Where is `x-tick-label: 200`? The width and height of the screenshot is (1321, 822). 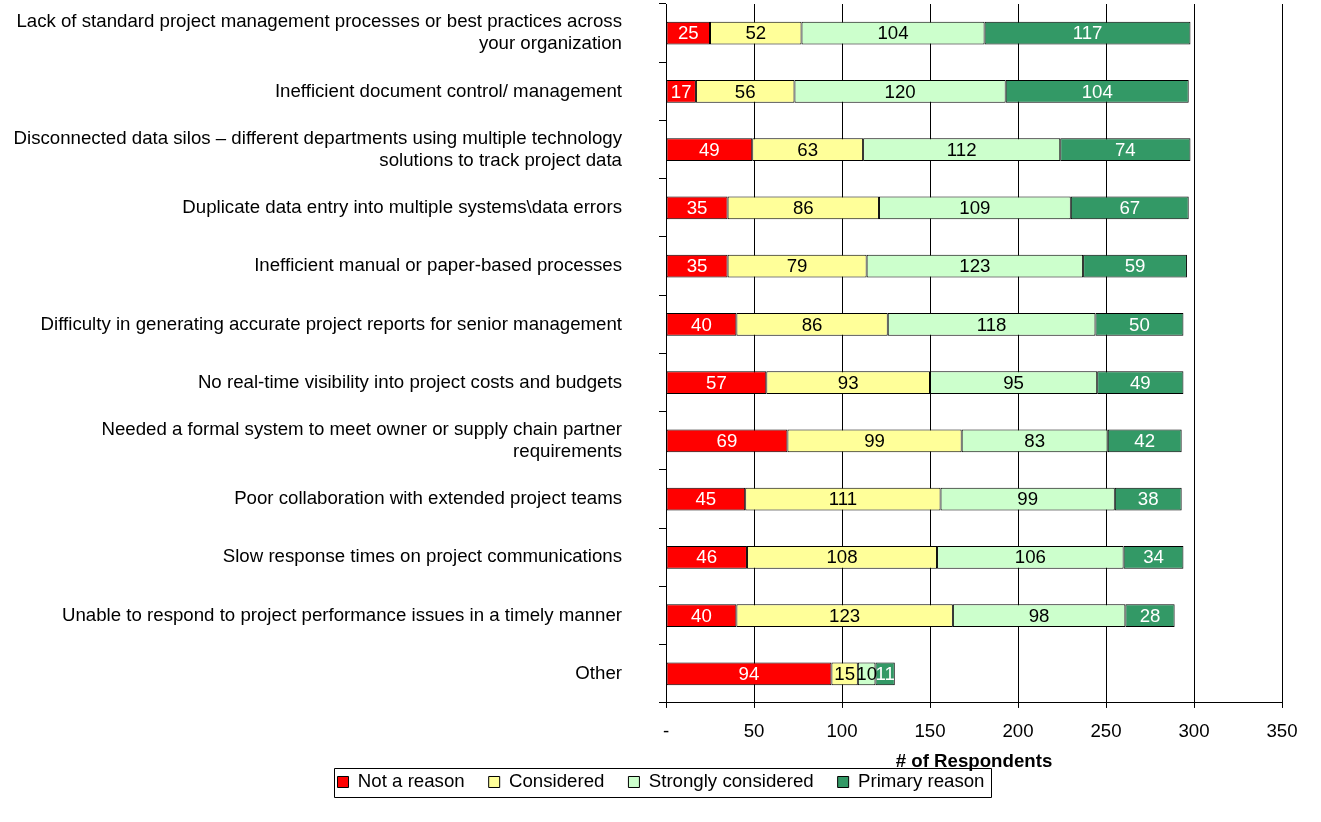
x-tick-label: 200 is located at coordinates (1018, 731).